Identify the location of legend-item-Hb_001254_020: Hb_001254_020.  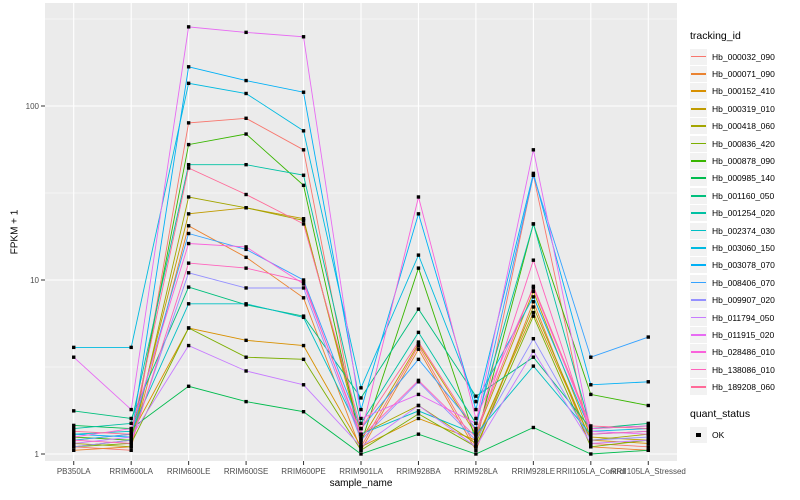
(744, 213).